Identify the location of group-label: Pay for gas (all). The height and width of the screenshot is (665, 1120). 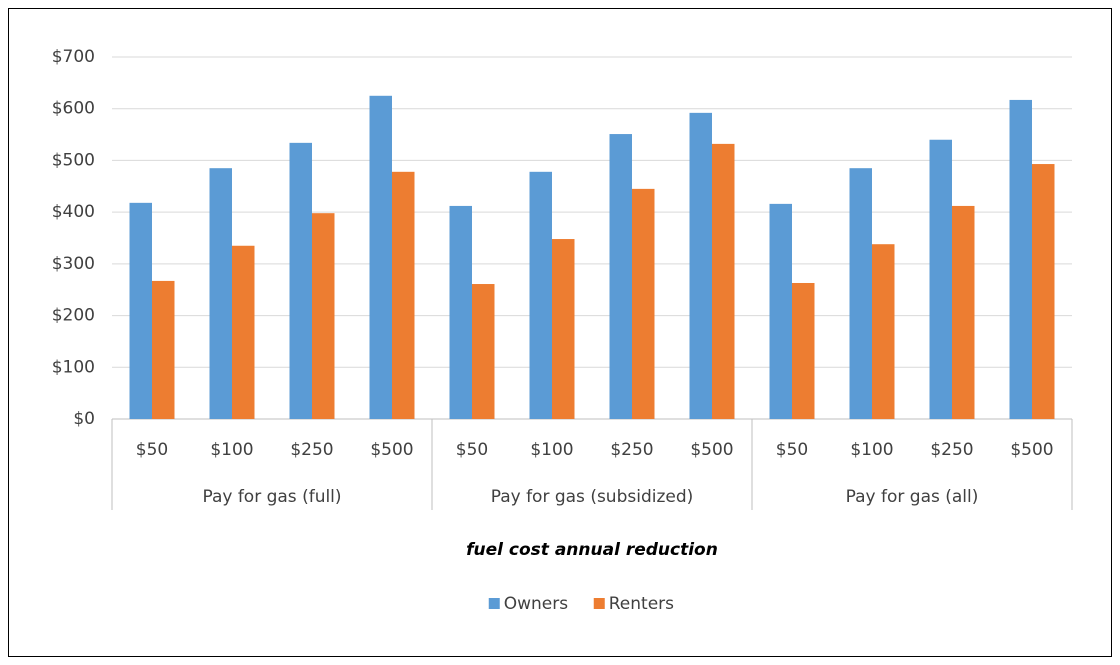
(912, 497).